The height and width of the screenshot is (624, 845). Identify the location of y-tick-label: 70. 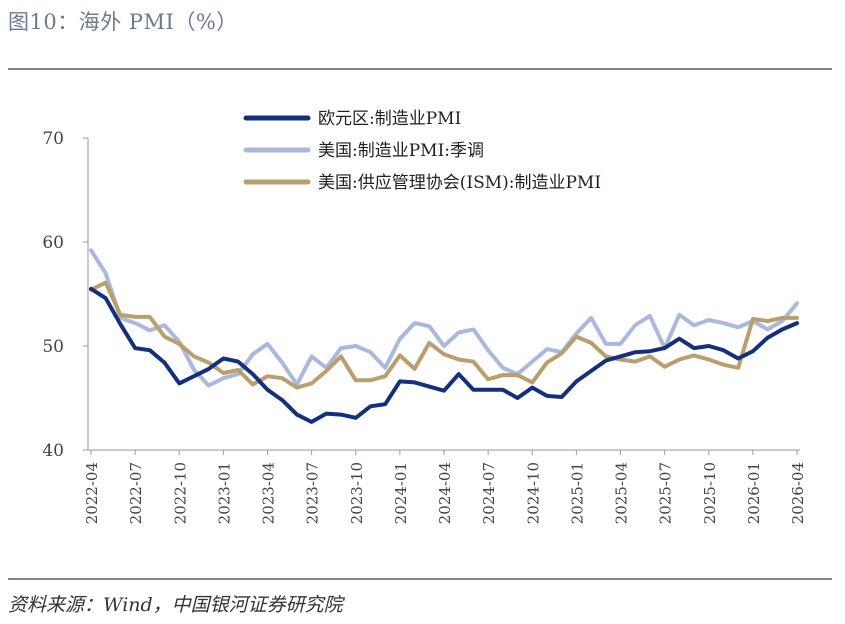
(53, 139).